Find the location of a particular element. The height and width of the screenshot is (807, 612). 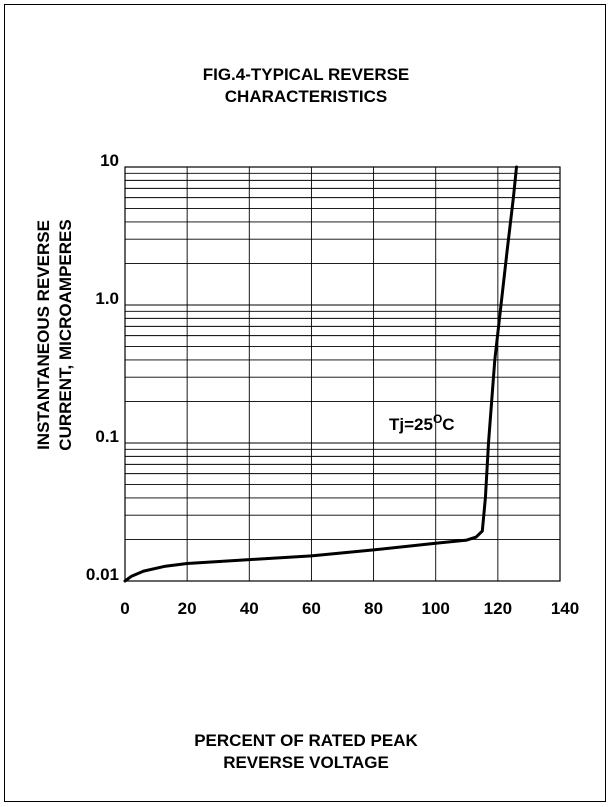

y-tick-label: 0.01 is located at coordinates (102, 574).